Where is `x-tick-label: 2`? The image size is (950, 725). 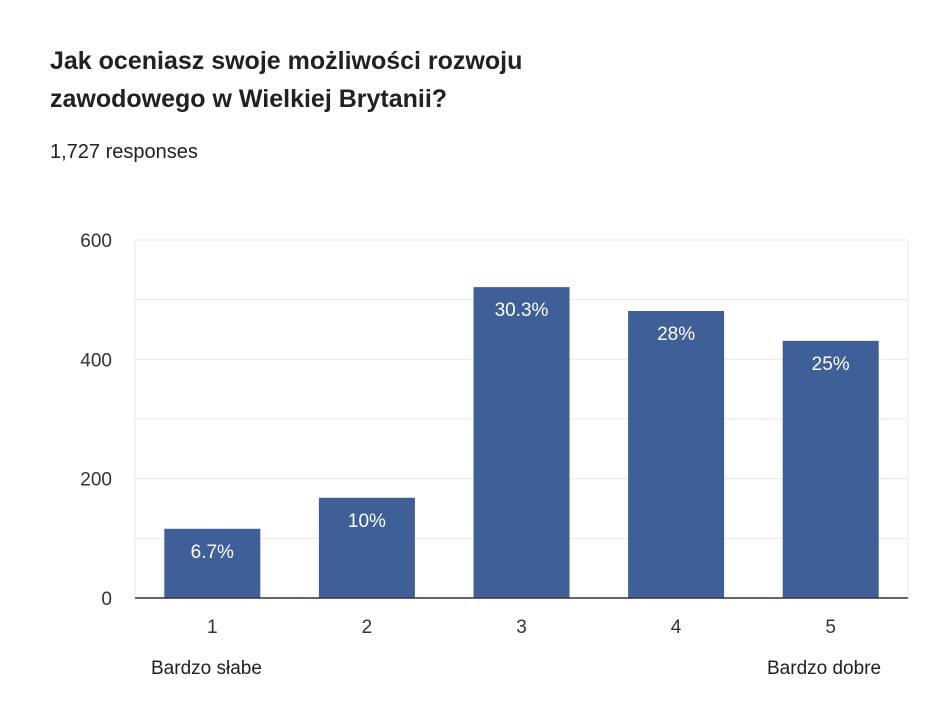
x-tick-label: 2 is located at coordinates (367, 627).